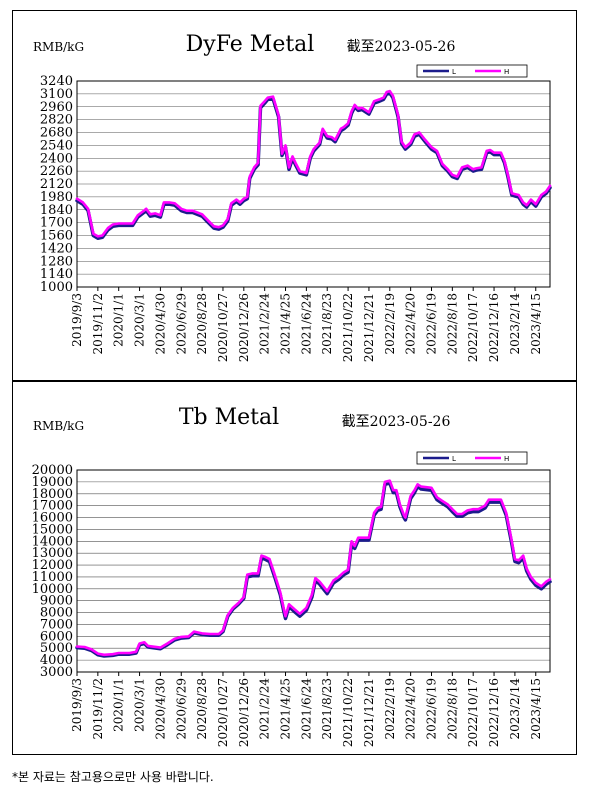  What do you see at coordinates (56, 223) in the screenshot?
I see `y-tick-label: 1700` at bounding box center [56, 223].